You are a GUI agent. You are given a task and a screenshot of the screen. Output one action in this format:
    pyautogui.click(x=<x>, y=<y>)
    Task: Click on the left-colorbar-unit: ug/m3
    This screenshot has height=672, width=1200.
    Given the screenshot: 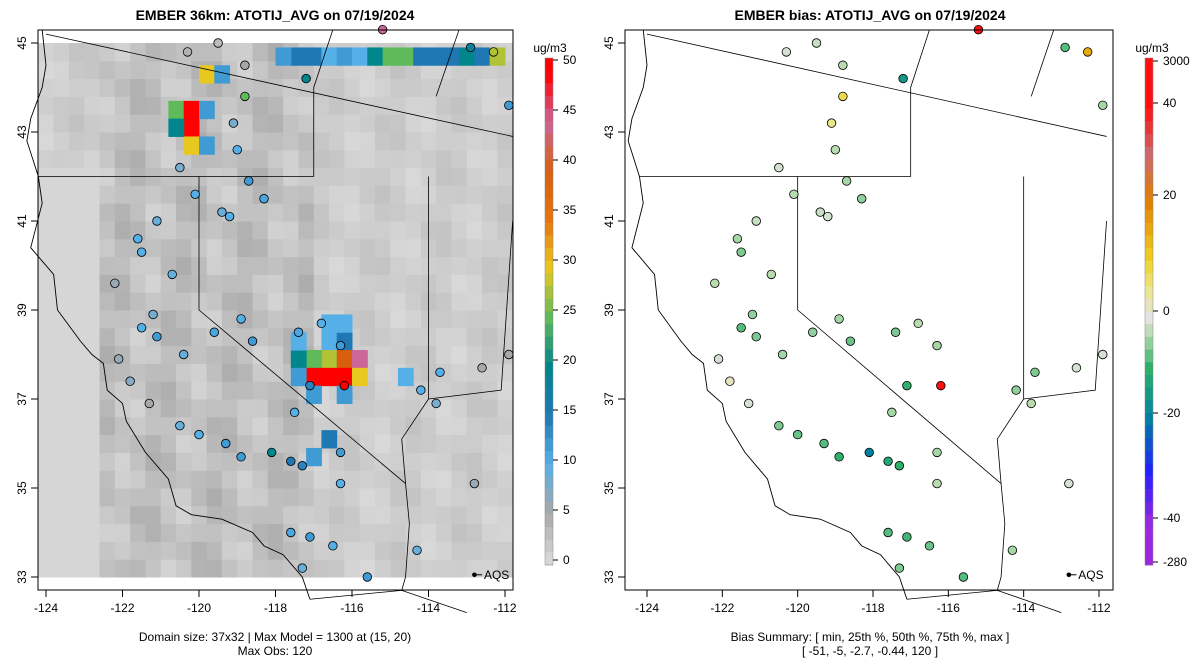 What is the action you would take?
    pyautogui.click(x=550, y=48)
    